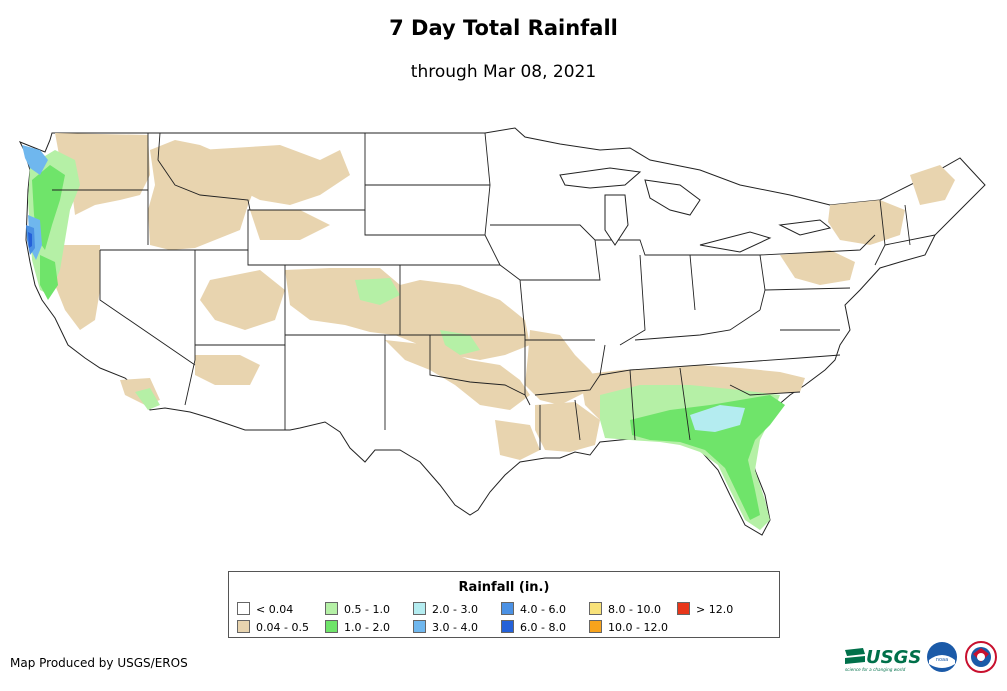 This screenshot has width=1007, height=691. What do you see at coordinates (717, 418) in the screenshot?
I see `rainfall-2.0-3.0` at bounding box center [717, 418].